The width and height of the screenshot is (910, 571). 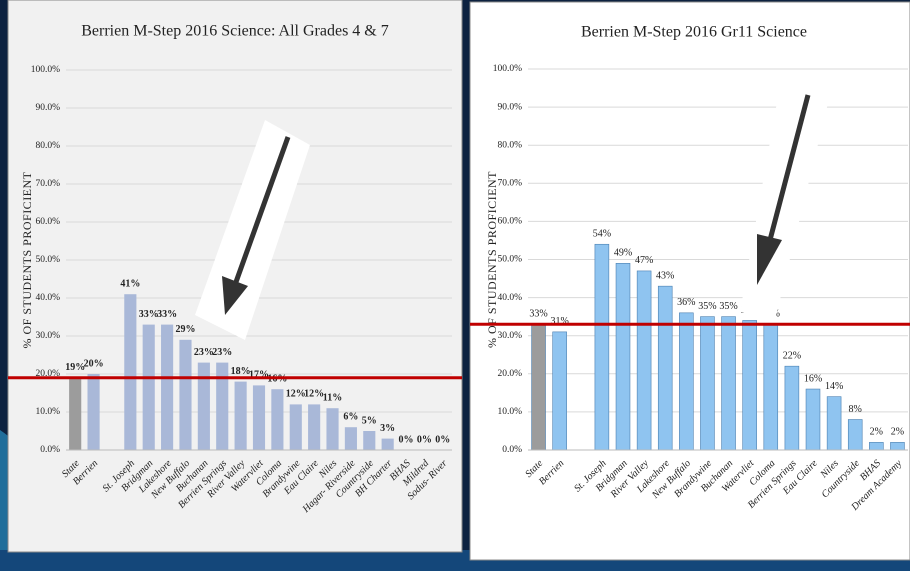 I want to click on data-label: 29%, so click(x=185, y=329).